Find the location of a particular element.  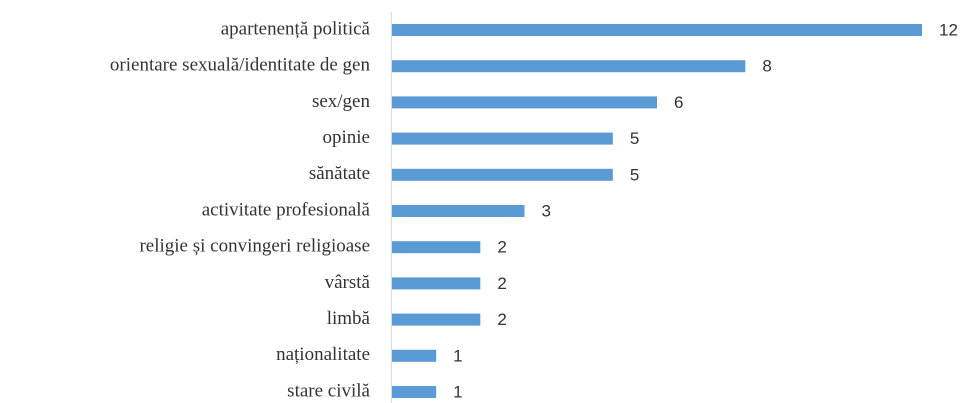

value-label: 8 is located at coordinates (766, 66).